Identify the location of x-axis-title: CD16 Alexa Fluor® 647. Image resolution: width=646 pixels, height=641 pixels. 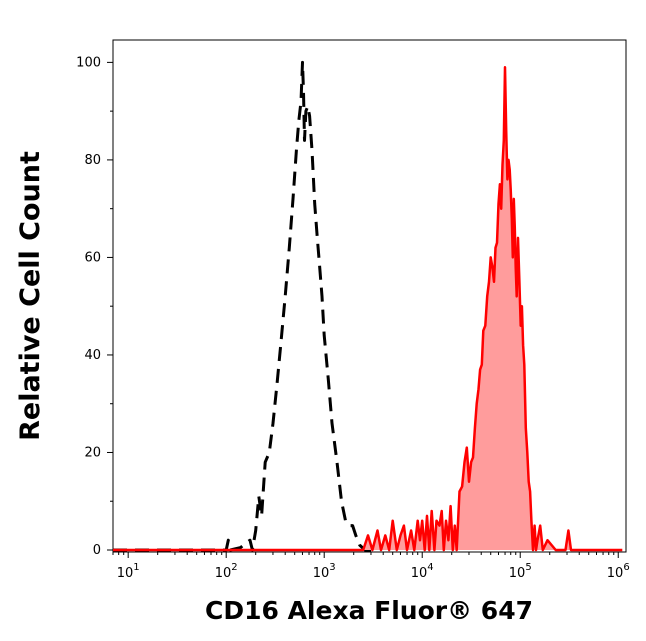
(369, 610).